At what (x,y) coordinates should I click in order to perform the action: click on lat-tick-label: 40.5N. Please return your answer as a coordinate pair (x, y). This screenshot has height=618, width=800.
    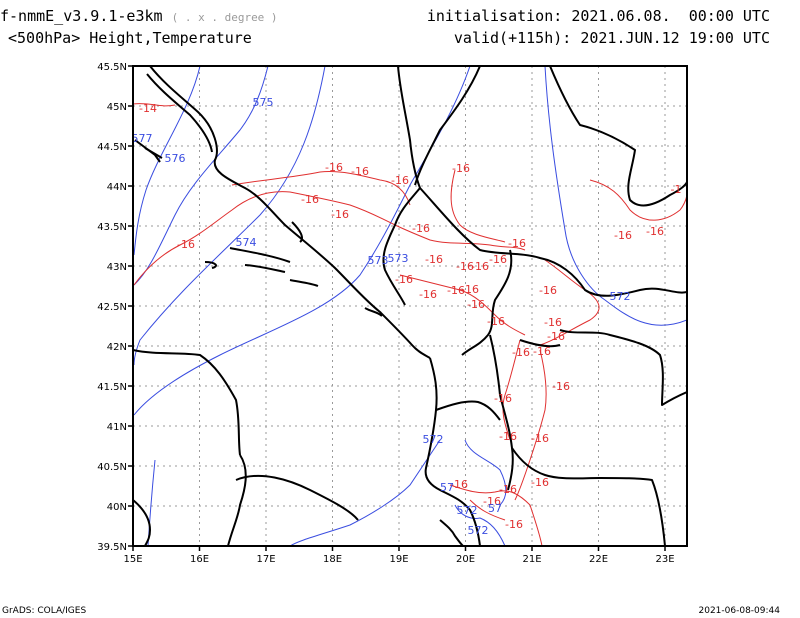
    Looking at the image, I should click on (112, 467).